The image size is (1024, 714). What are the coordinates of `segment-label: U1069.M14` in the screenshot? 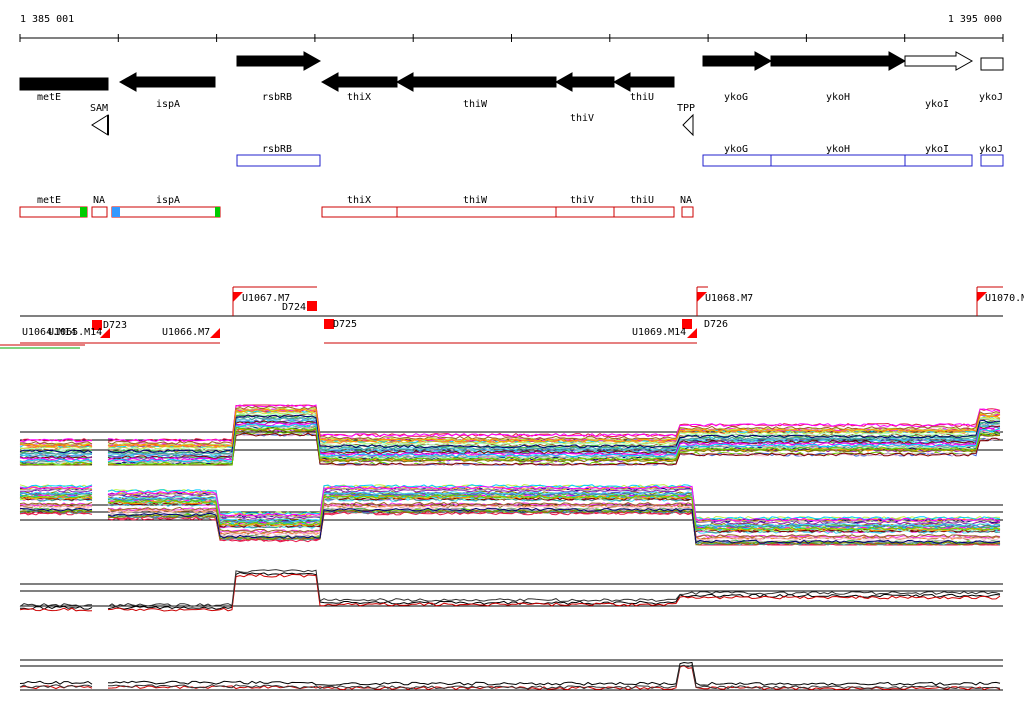 It's located at (659, 332).